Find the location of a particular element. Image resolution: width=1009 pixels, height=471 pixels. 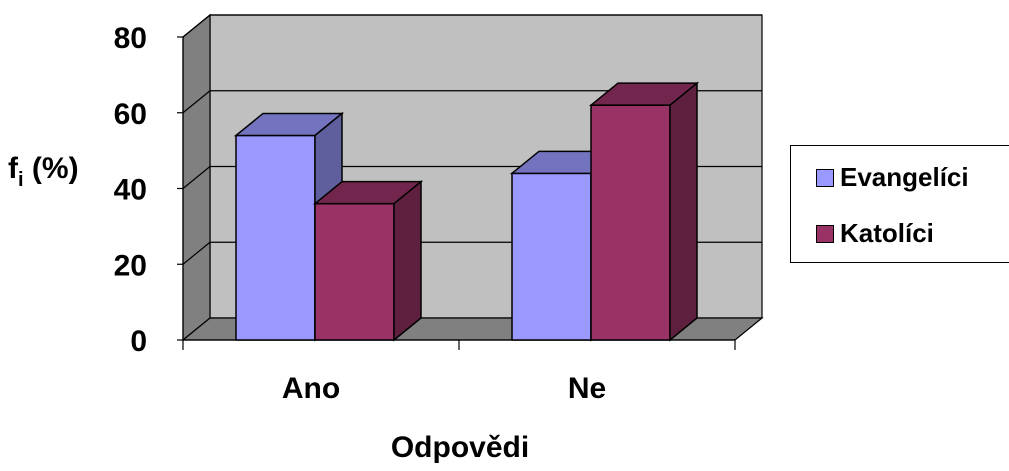

legend-swatch-evangelici is located at coordinates (825, 177).